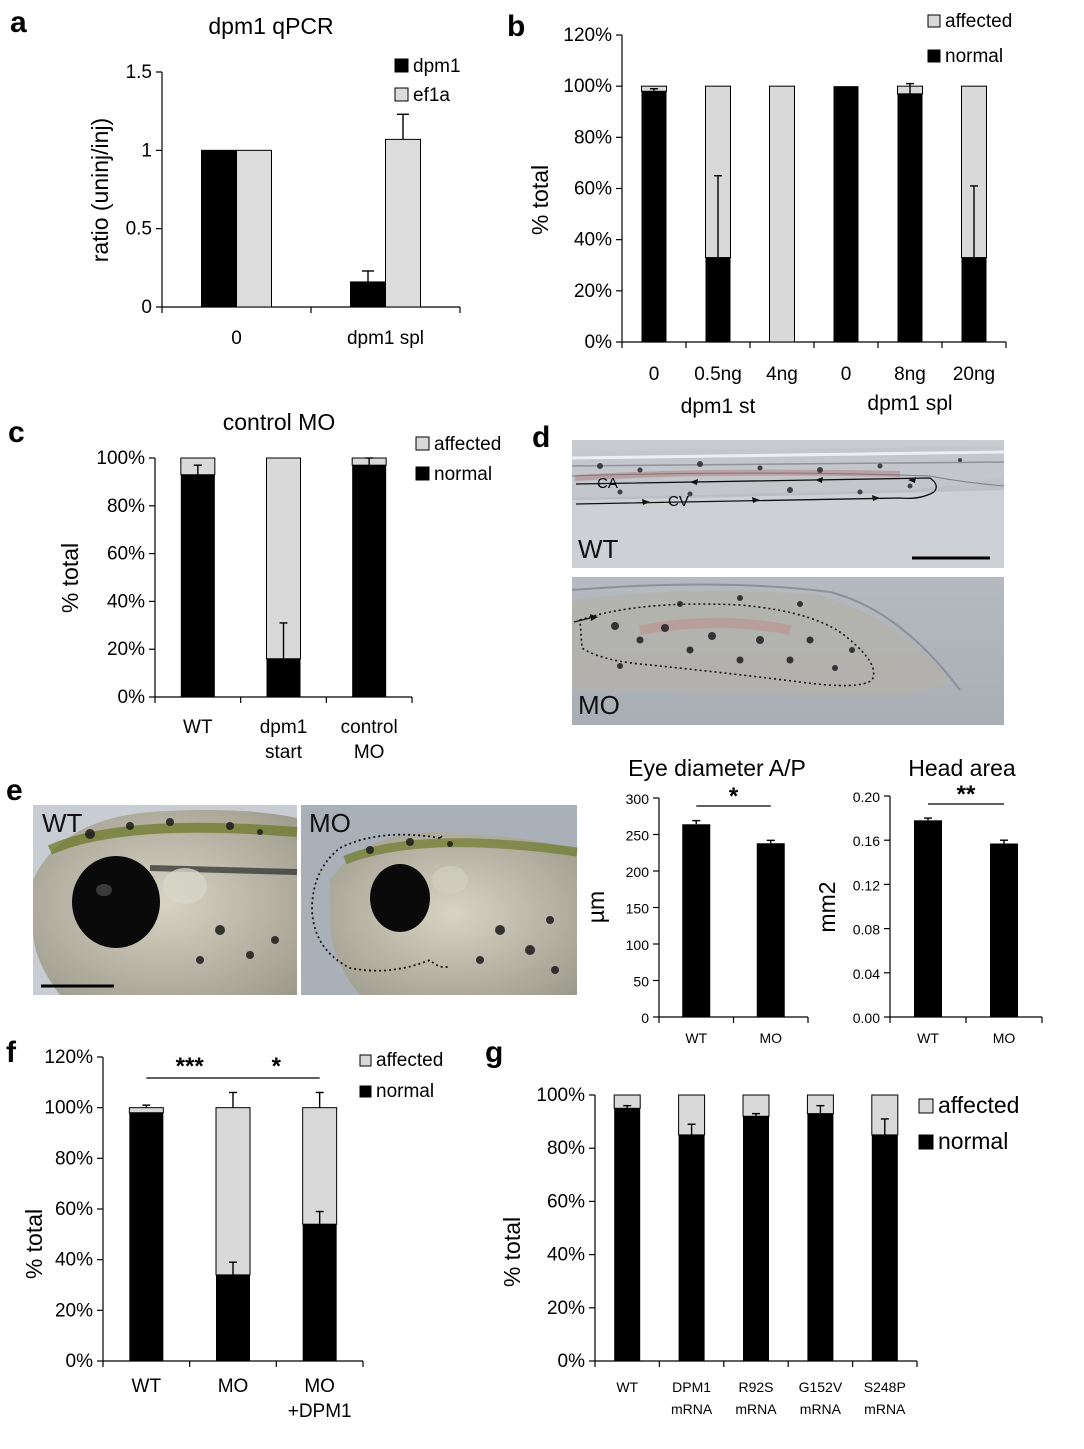 This screenshot has width=1084, height=1449. Describe the element at coordinates (593, 291) in the screenshot. I see `chart-b-y-tick-label: 20%` at that location.